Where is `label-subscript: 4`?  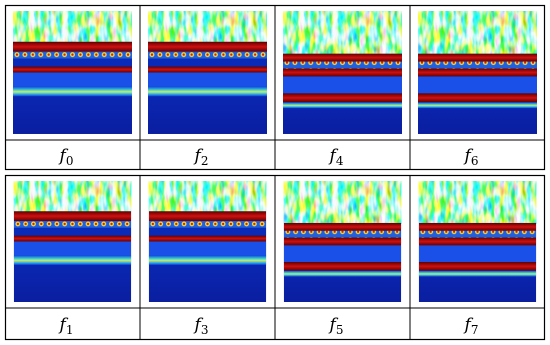
label-subscript: 4 is located at coordinates (340, 161).